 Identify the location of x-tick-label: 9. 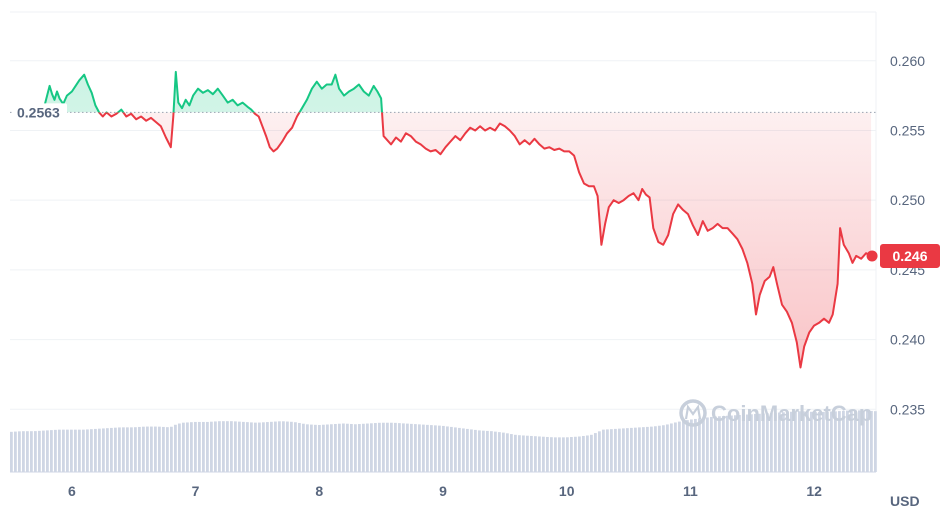
(443, 491).